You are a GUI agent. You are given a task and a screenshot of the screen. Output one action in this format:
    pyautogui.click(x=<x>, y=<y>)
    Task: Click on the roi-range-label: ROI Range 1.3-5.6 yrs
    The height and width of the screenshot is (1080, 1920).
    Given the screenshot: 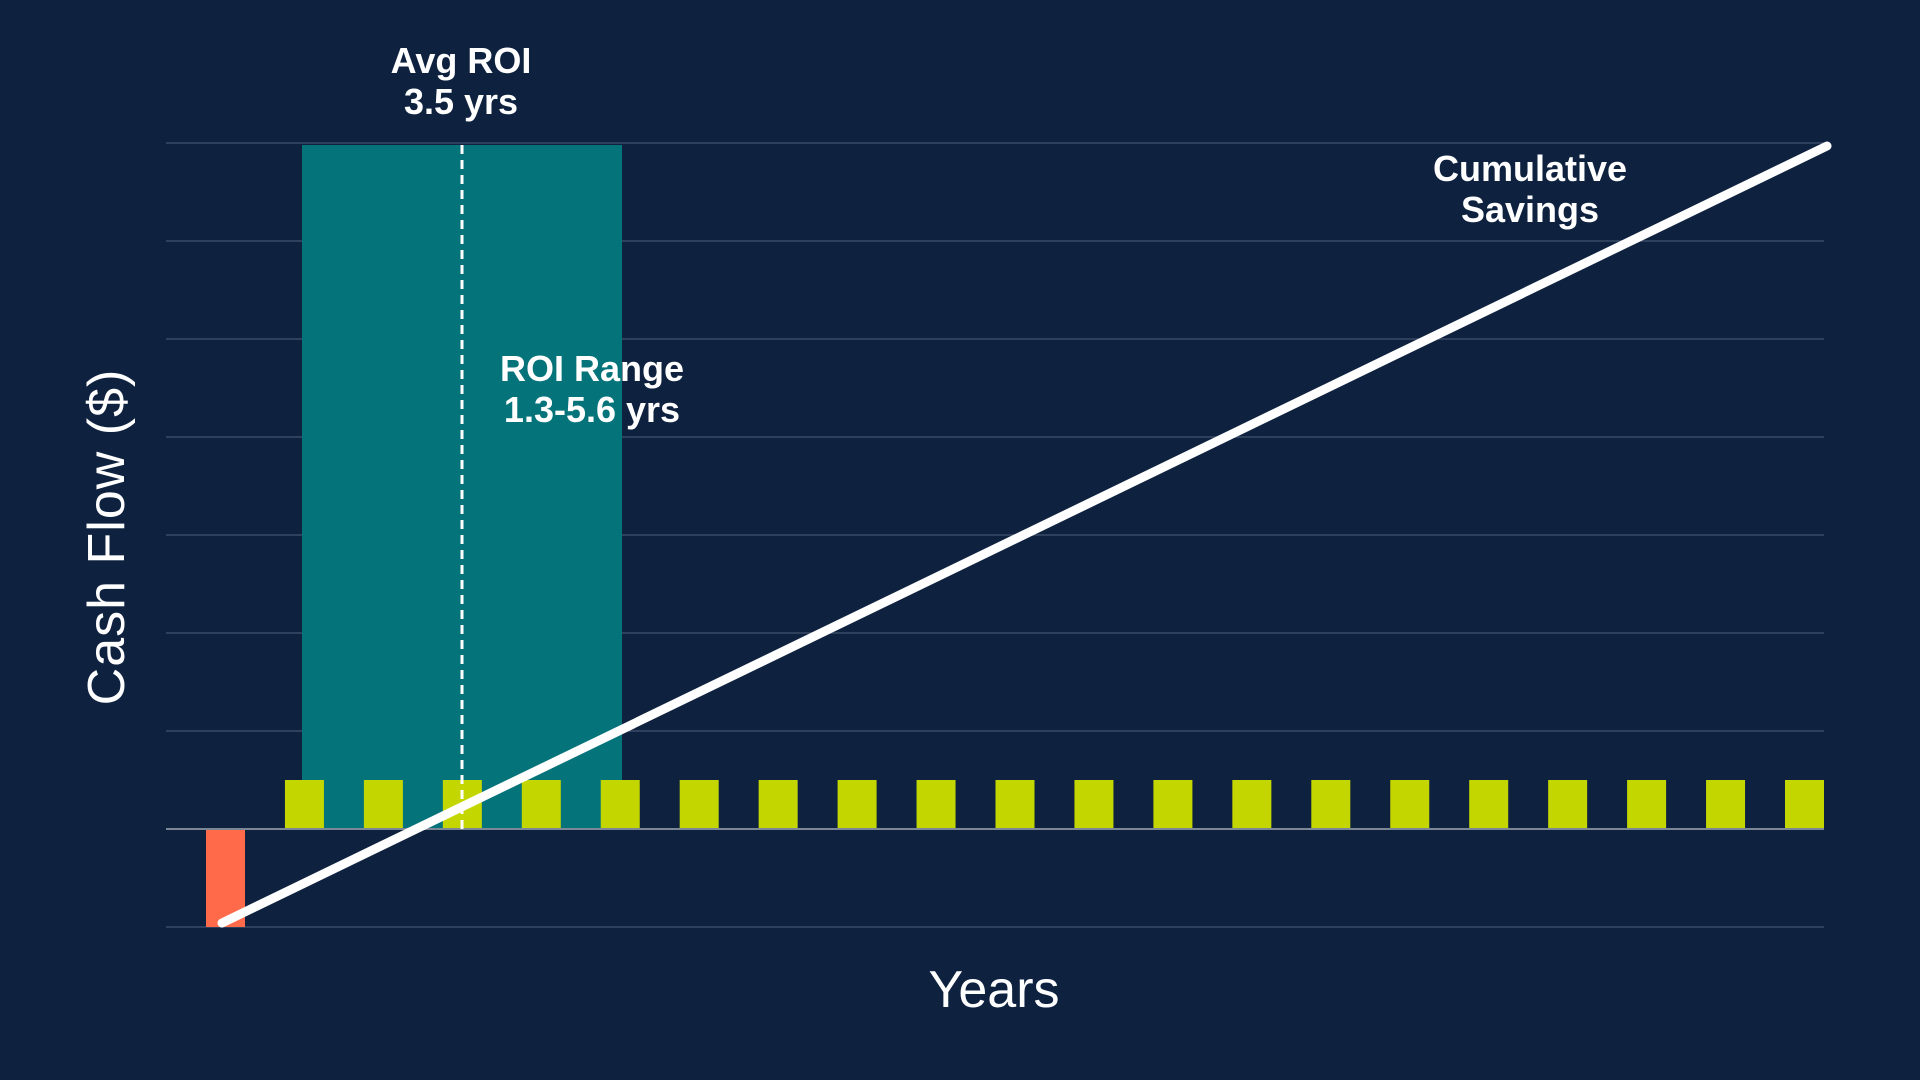 What is the action you would take?
    pyautogui.click(x=592, y=389)
    